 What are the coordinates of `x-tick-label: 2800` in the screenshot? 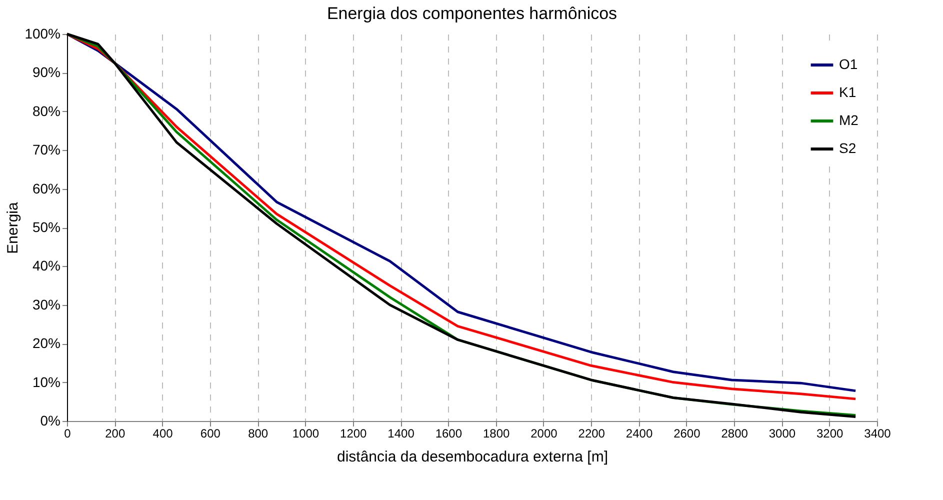 It's located at (734, 433).